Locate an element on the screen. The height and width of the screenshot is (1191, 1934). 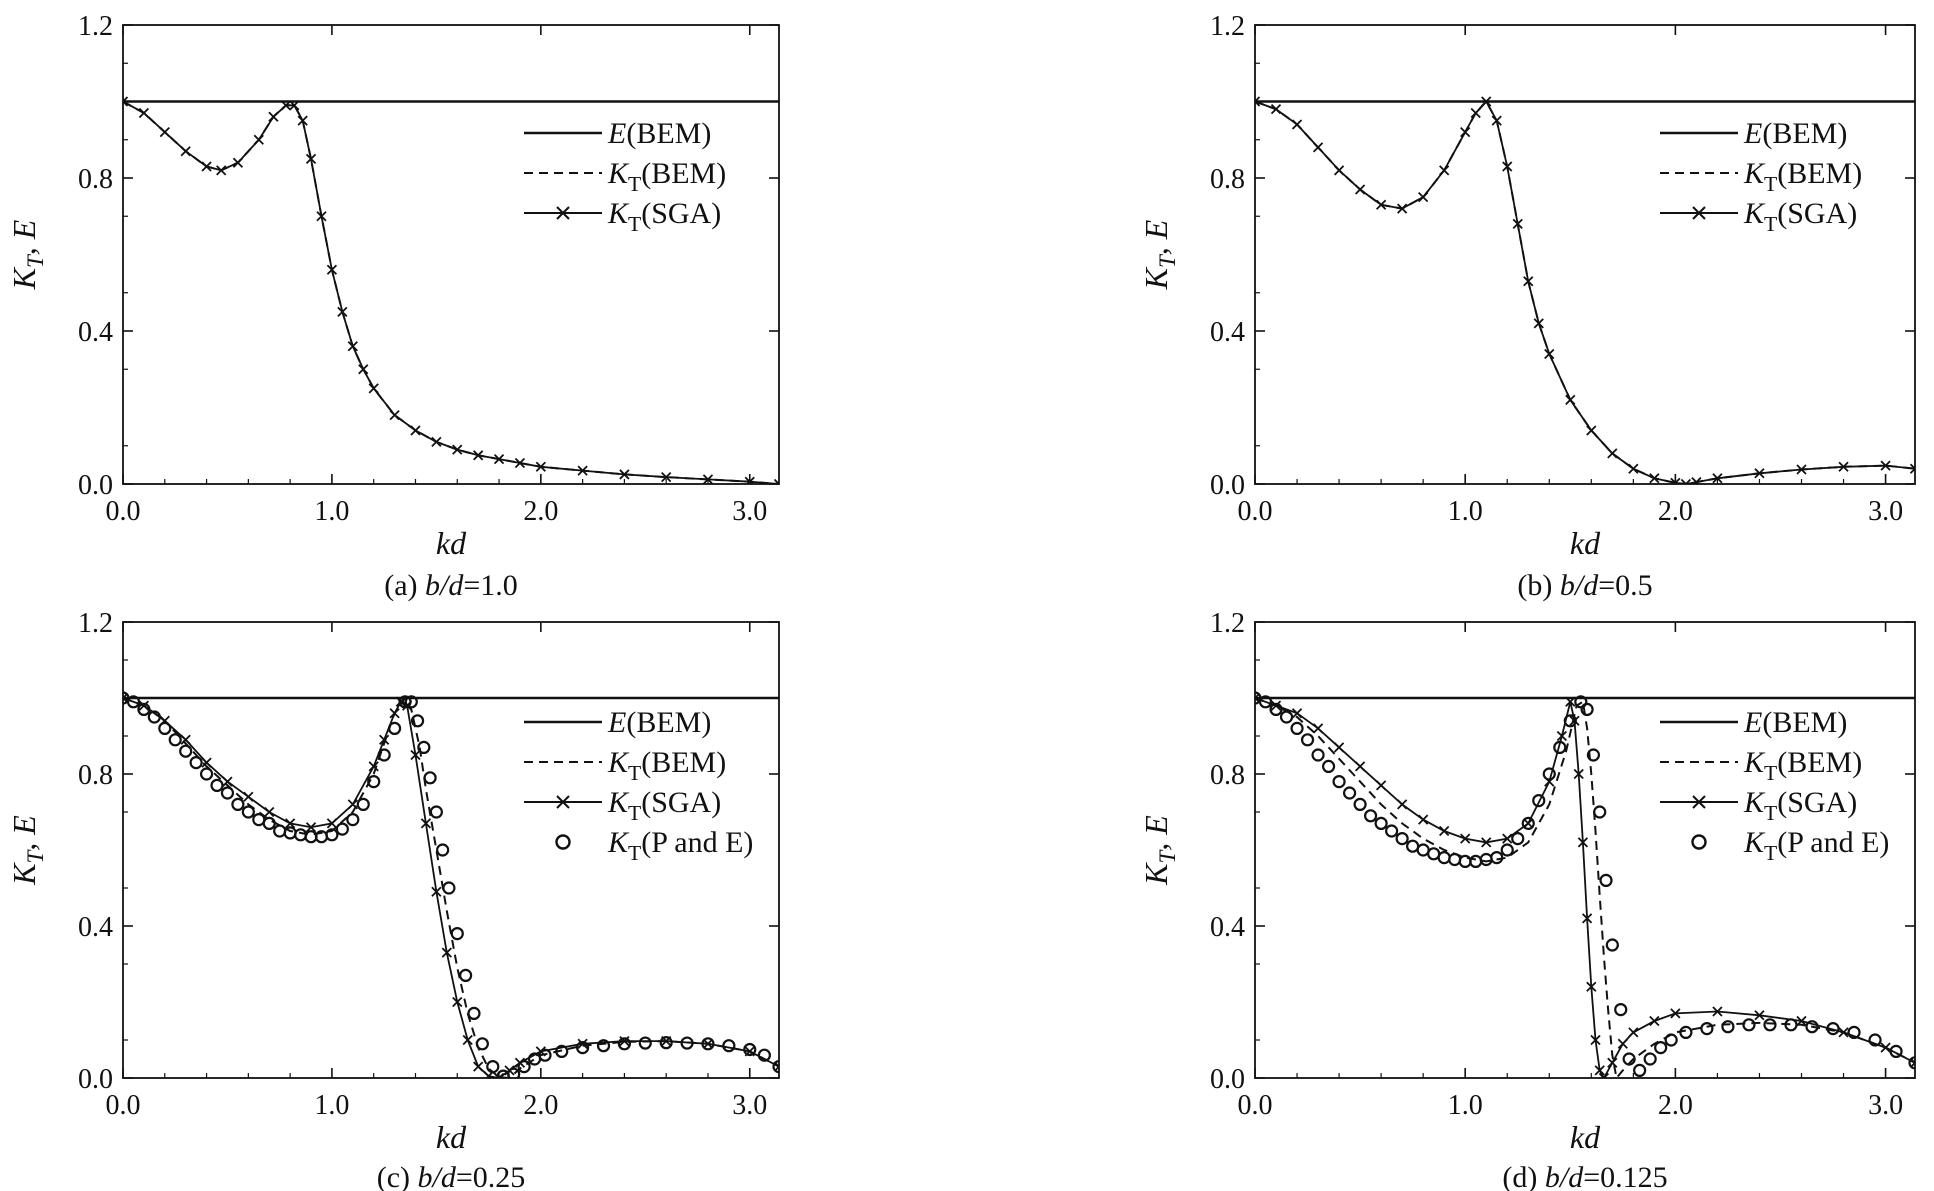
legend-x-marker is located at coordinates (1699, 802).